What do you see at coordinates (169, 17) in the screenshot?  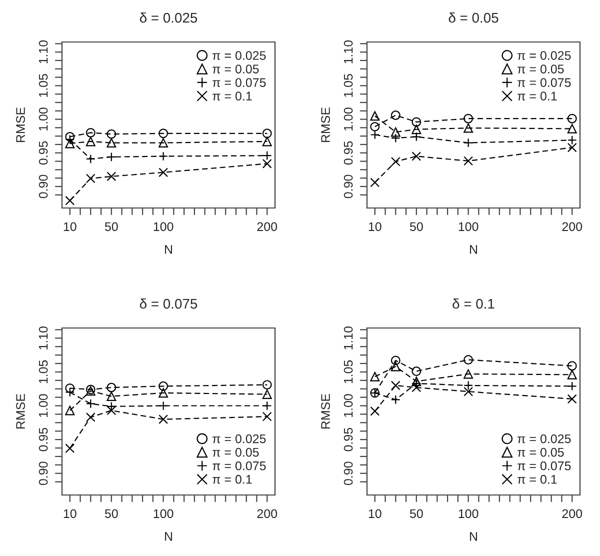 I see `chart-title: δ = 0.025` at bounding box center [169, 17].